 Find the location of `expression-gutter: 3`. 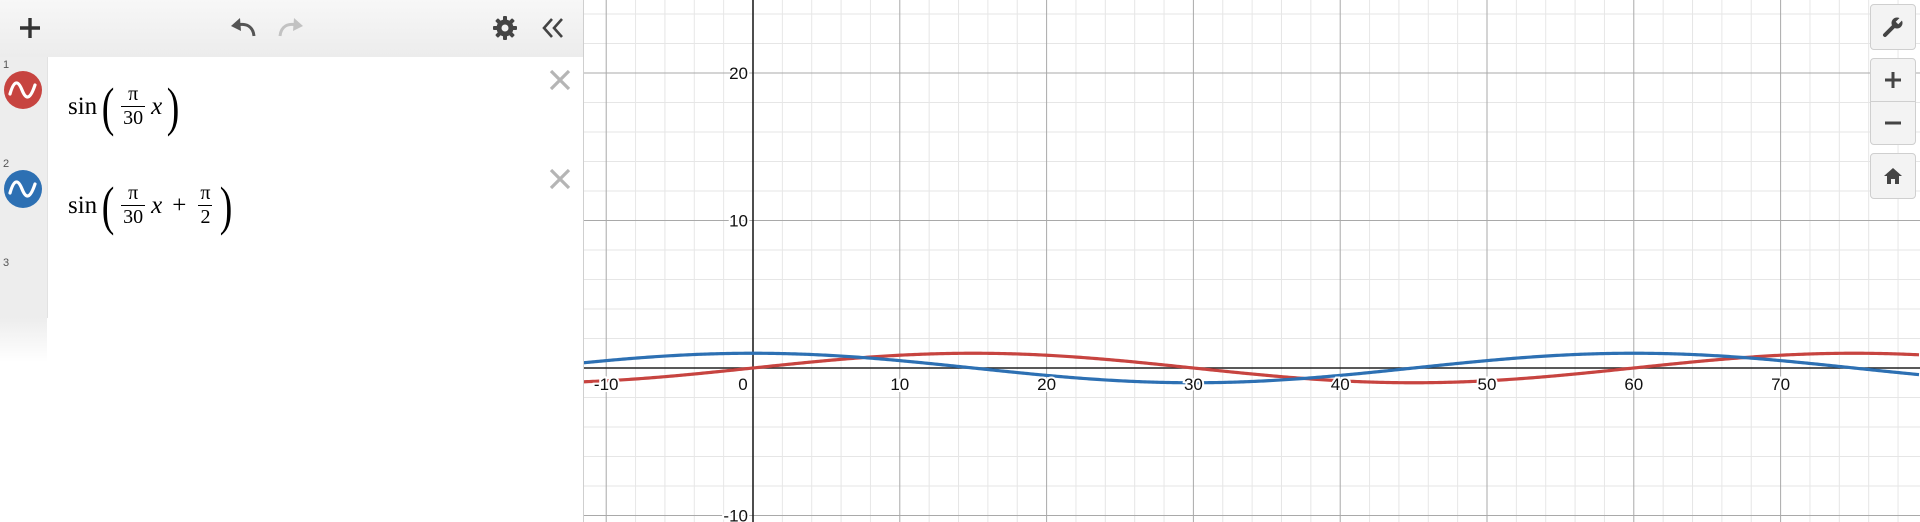

expression-gutter: 3 is located at coordinates (24, 286).